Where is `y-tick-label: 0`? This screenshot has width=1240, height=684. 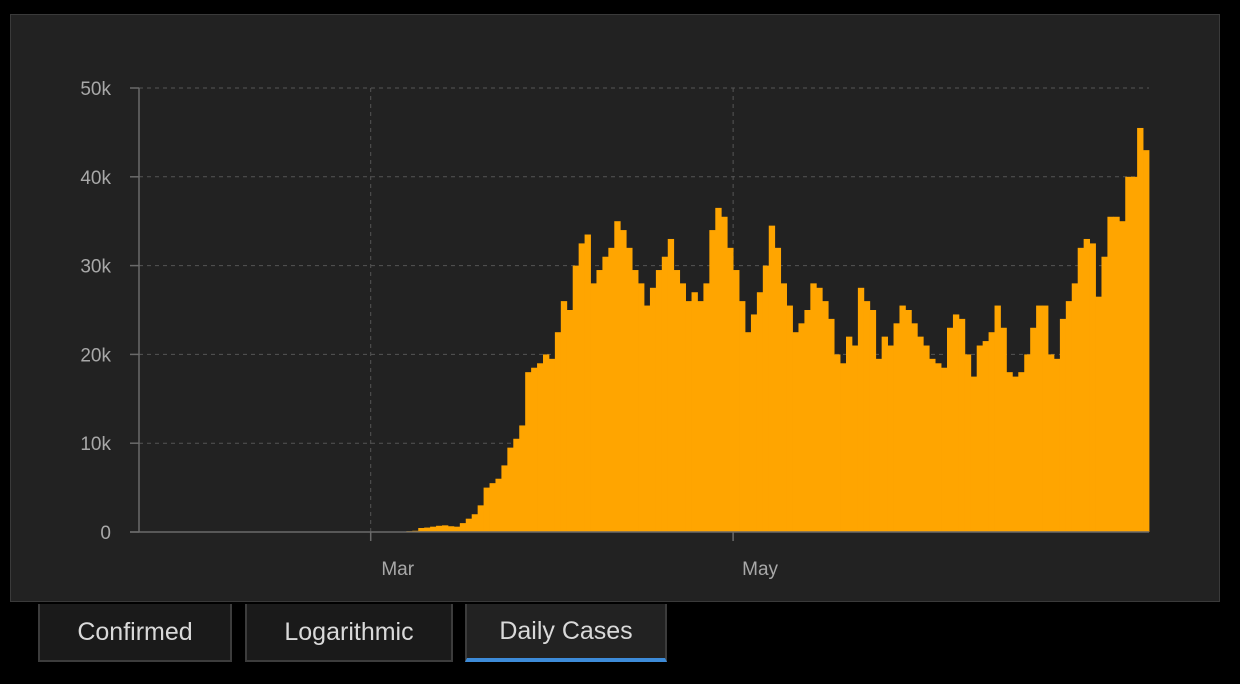
y-tick-label: 0 is located at coordinates (105, 533).